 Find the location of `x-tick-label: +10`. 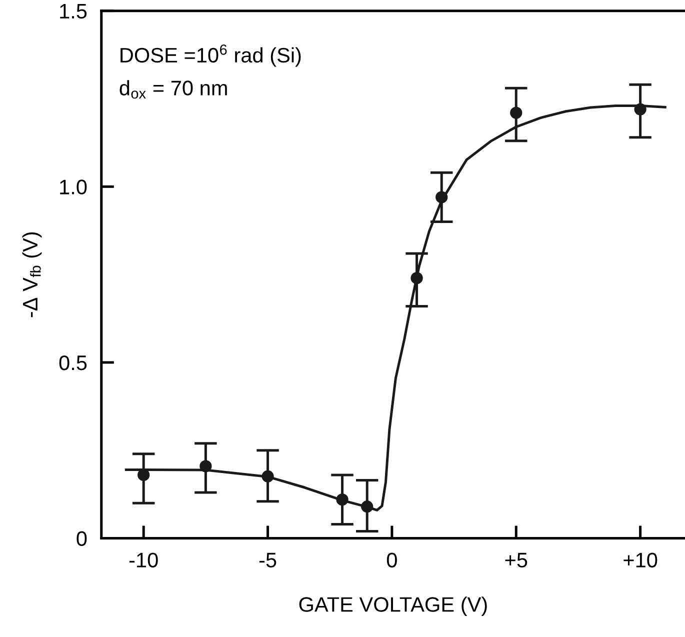

x-tick-label: +10 is located at coordinates (641, 560).